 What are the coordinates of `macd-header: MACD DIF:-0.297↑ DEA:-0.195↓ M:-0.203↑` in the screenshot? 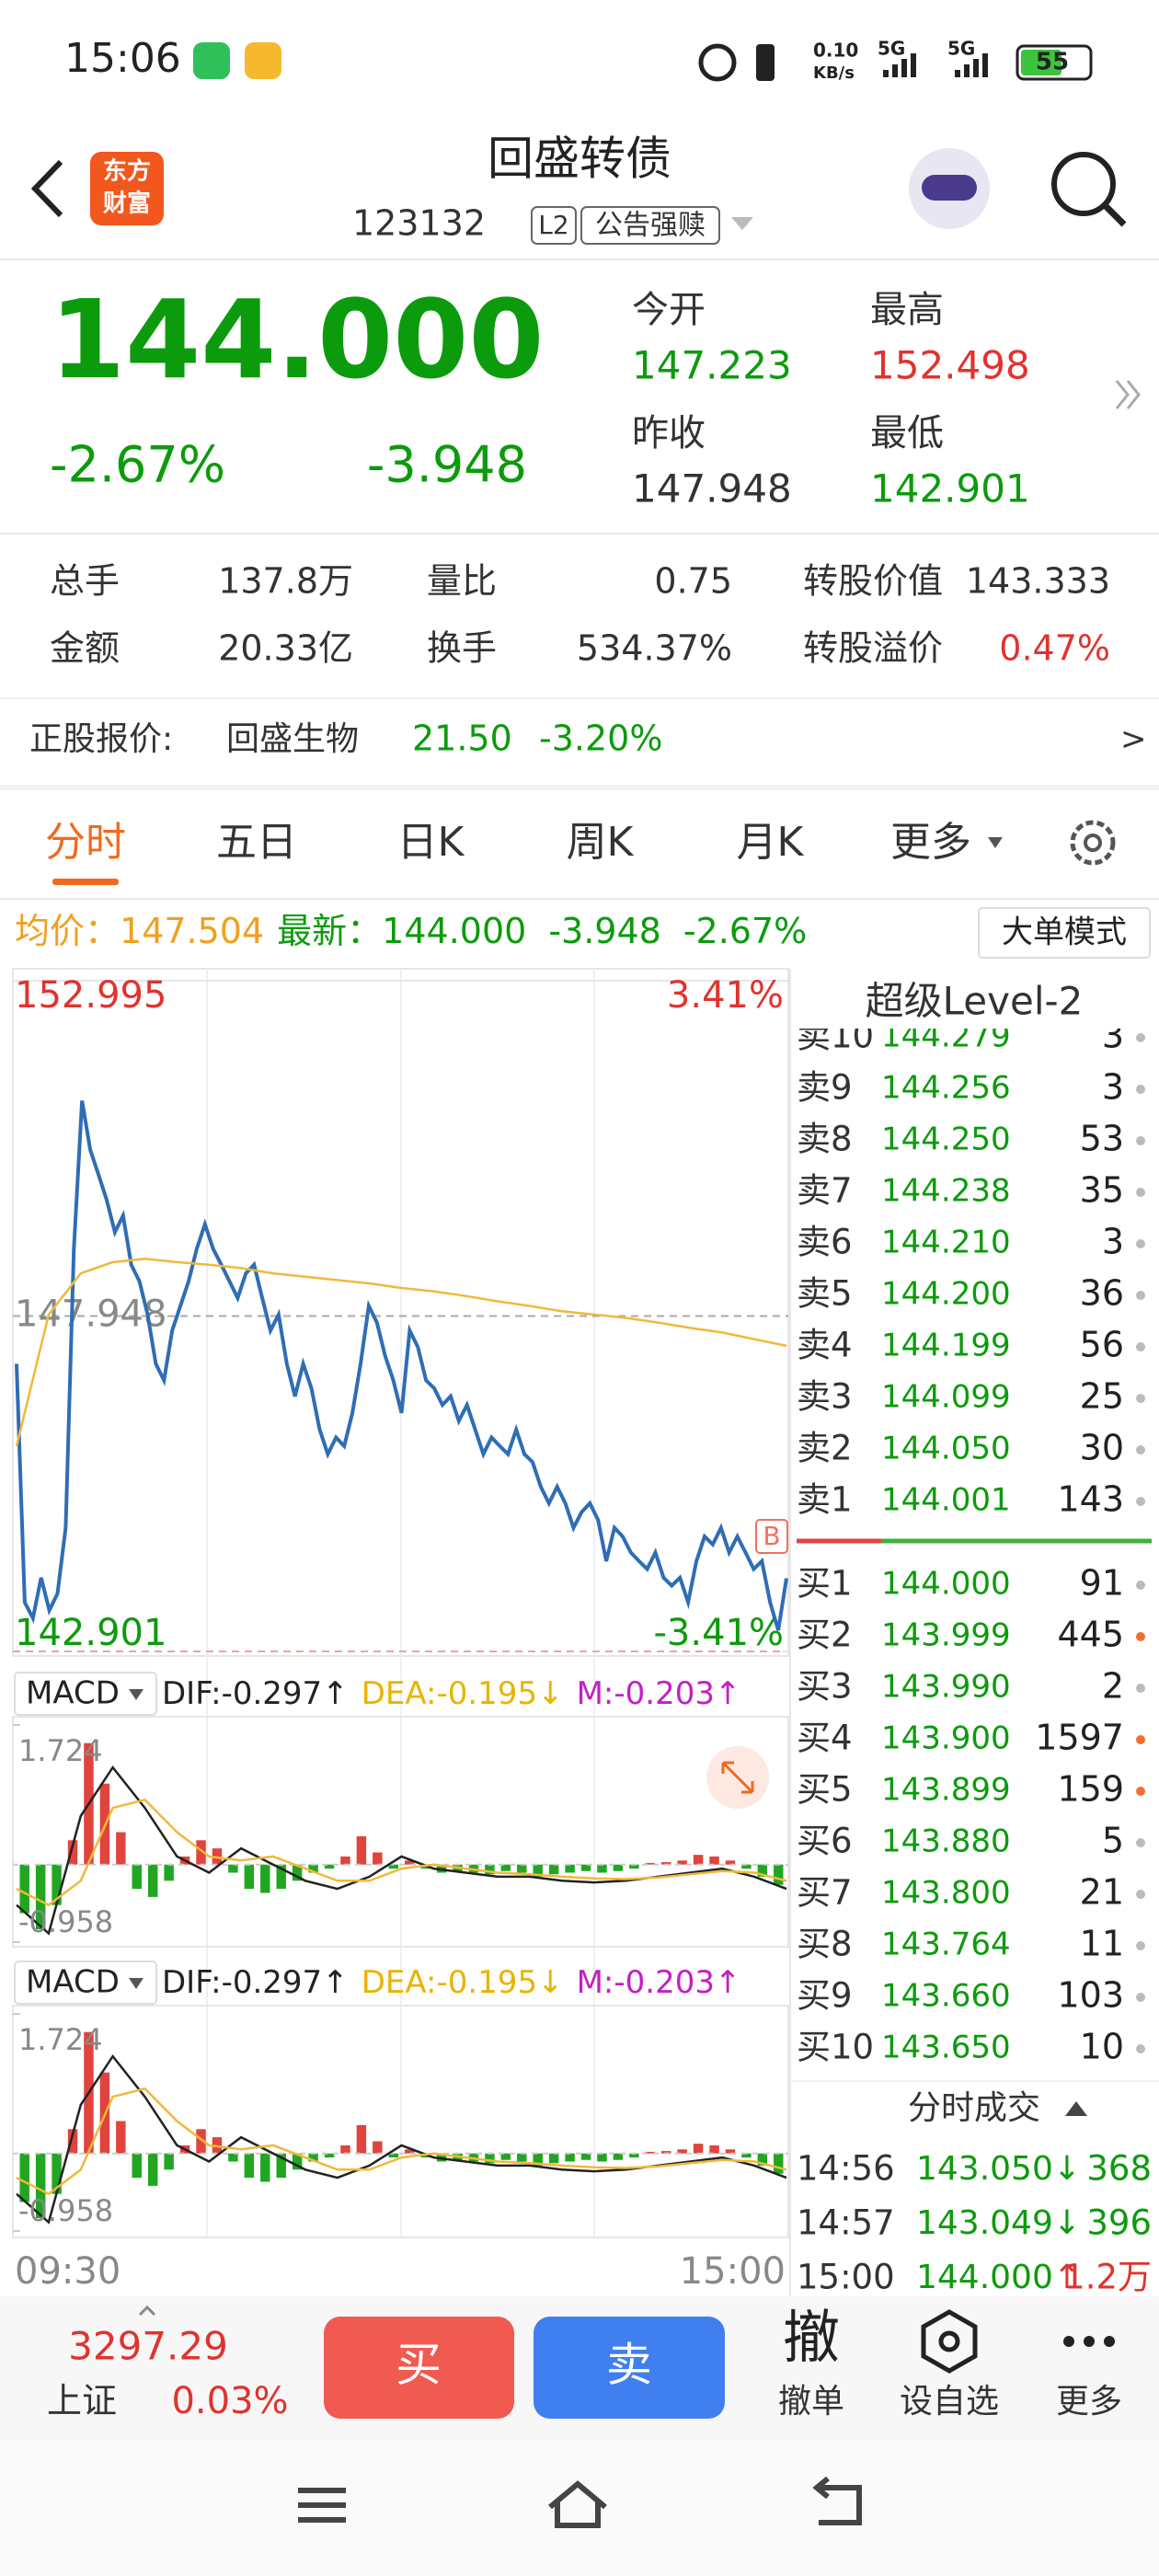 It's located at (377, 1983).